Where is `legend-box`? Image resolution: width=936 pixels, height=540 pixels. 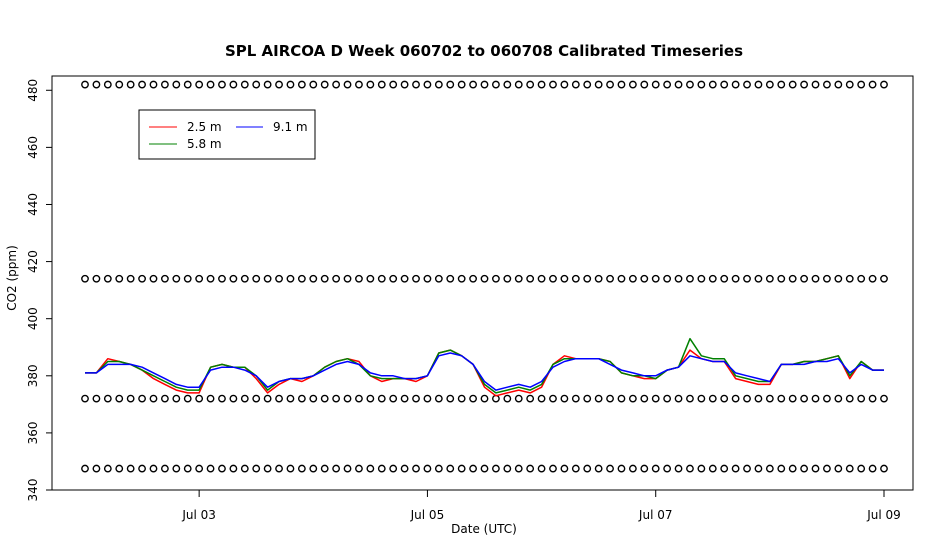
legend-box is located at coordinates (227, 134).